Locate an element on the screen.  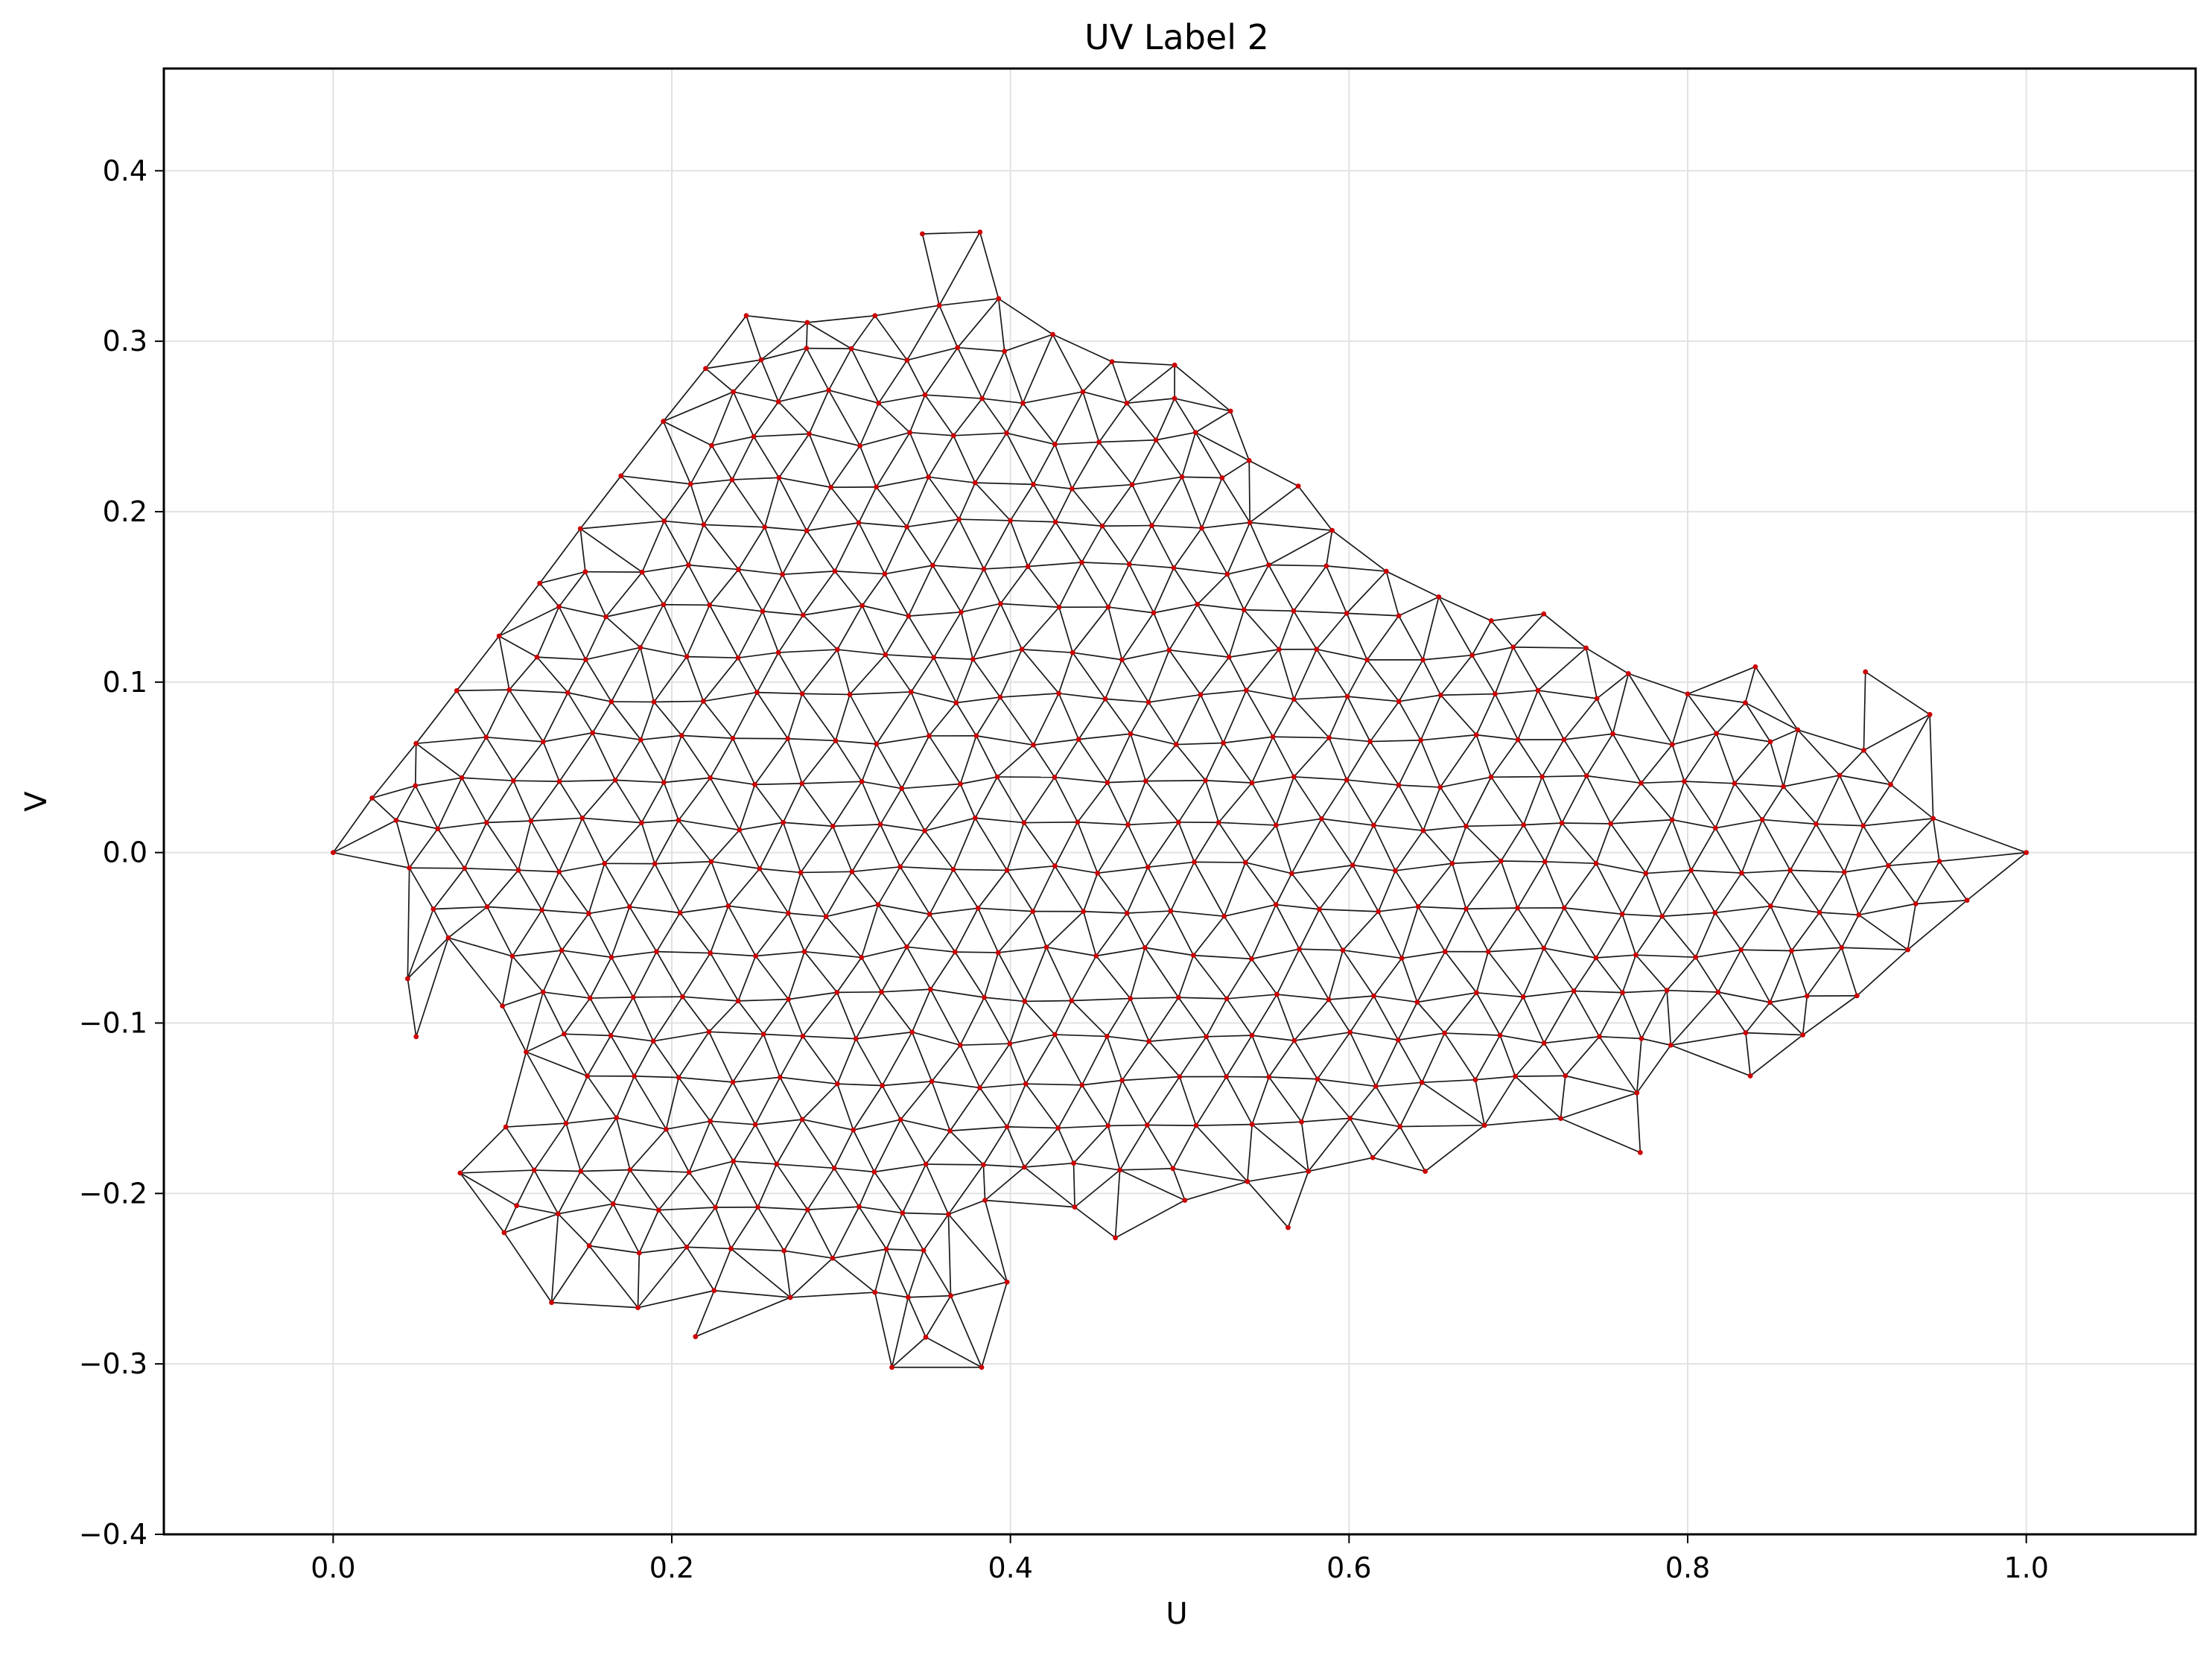
y-axis-label: V is located at coordinates (36, 802).